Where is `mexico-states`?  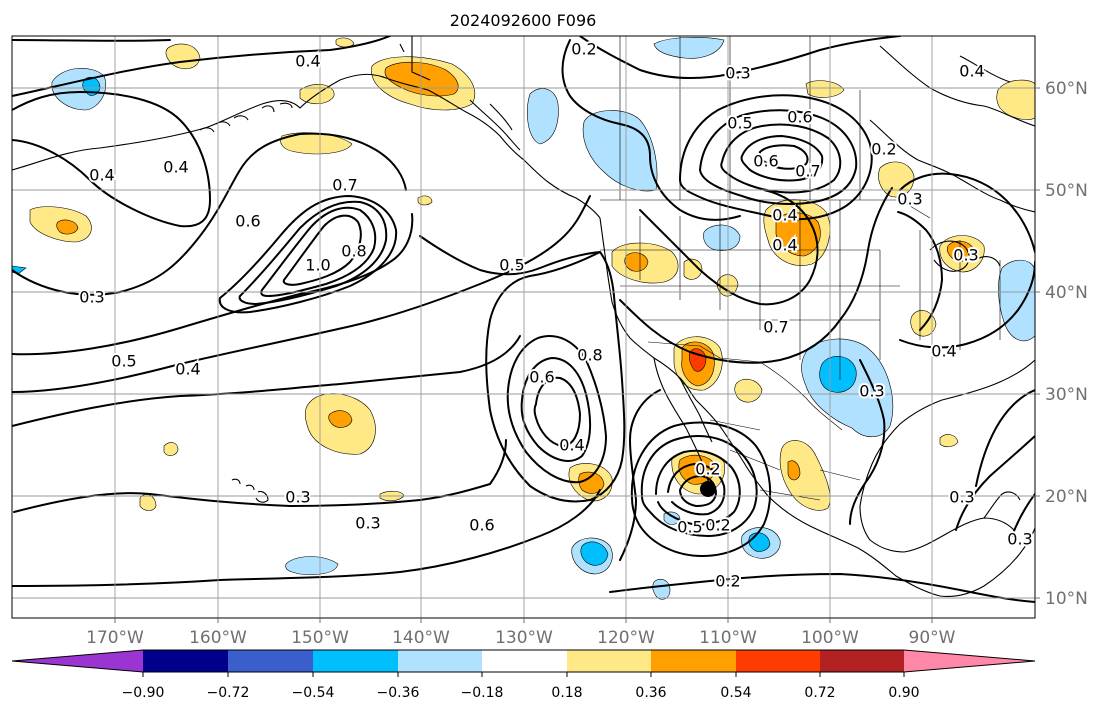
mexico-states is located at coordinates (785, 460).